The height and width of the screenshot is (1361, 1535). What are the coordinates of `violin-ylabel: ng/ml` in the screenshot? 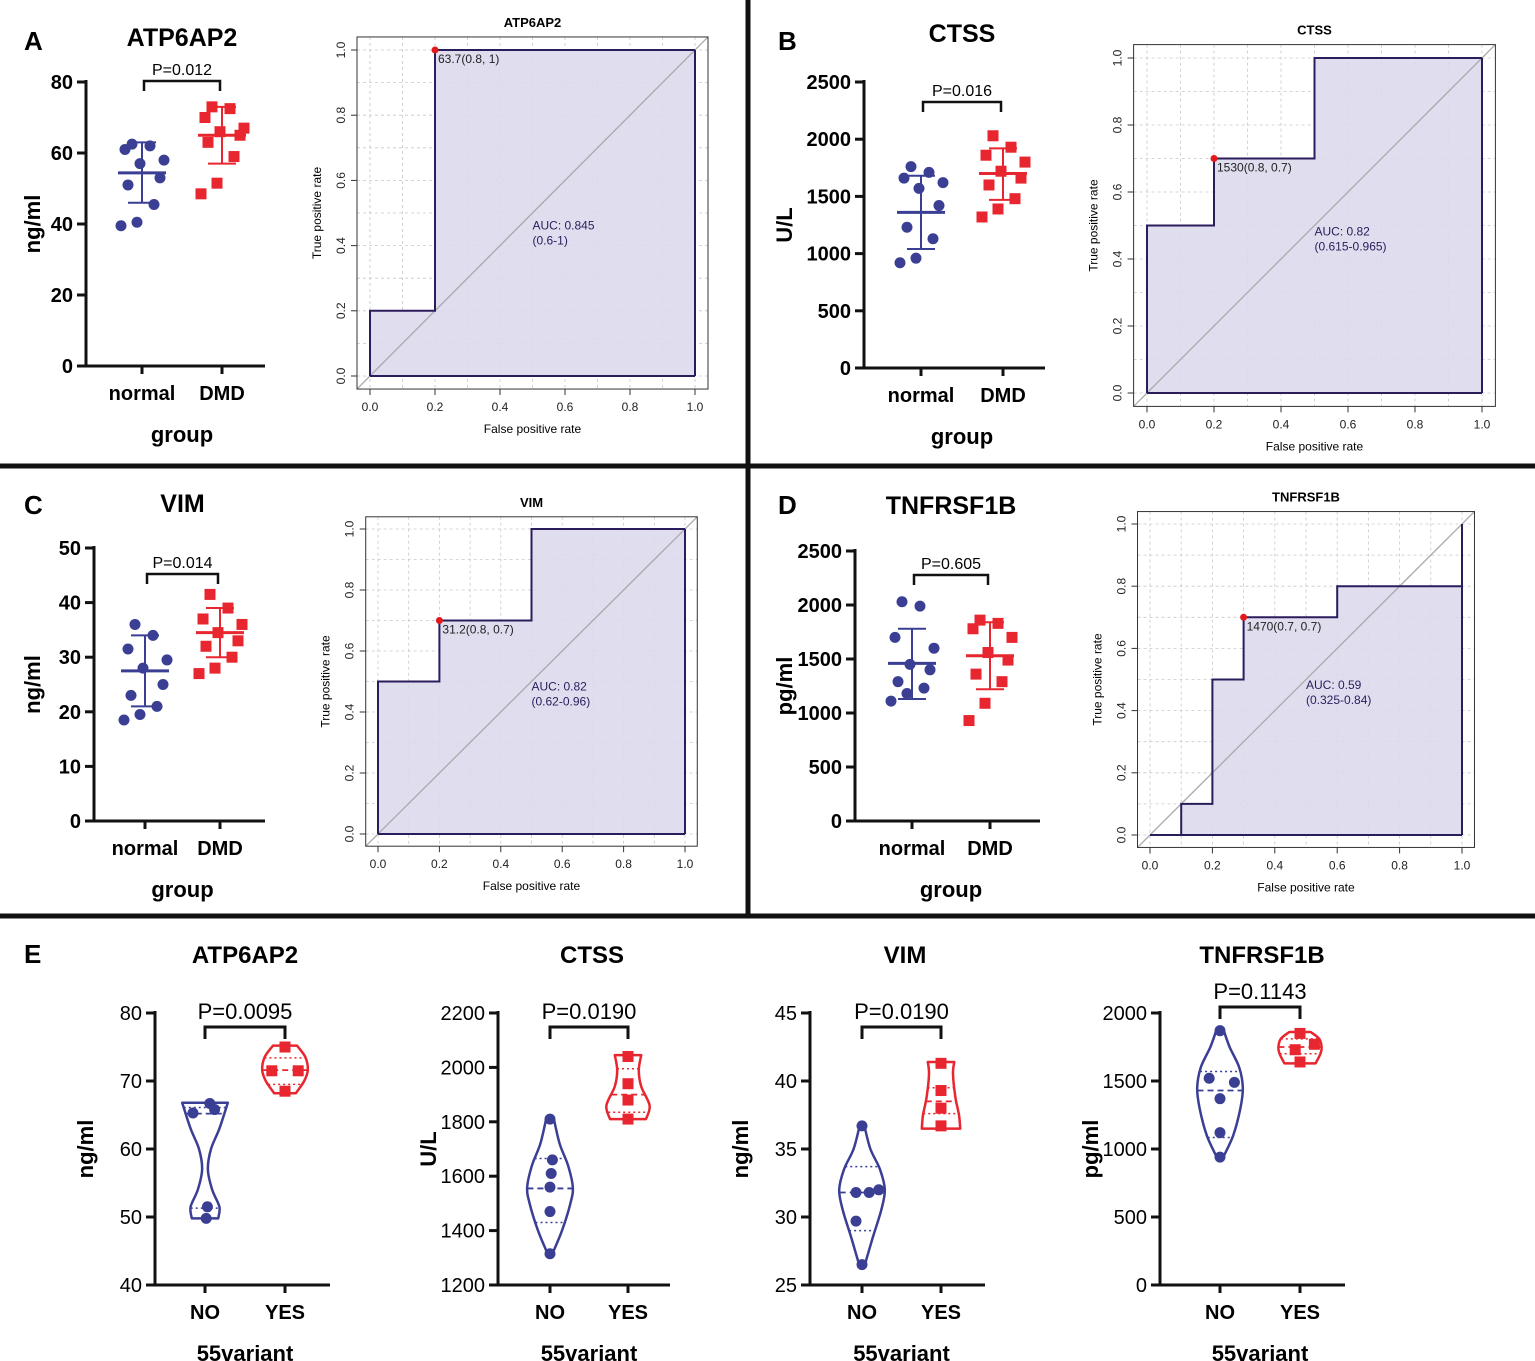 It's located at (85, 1149).